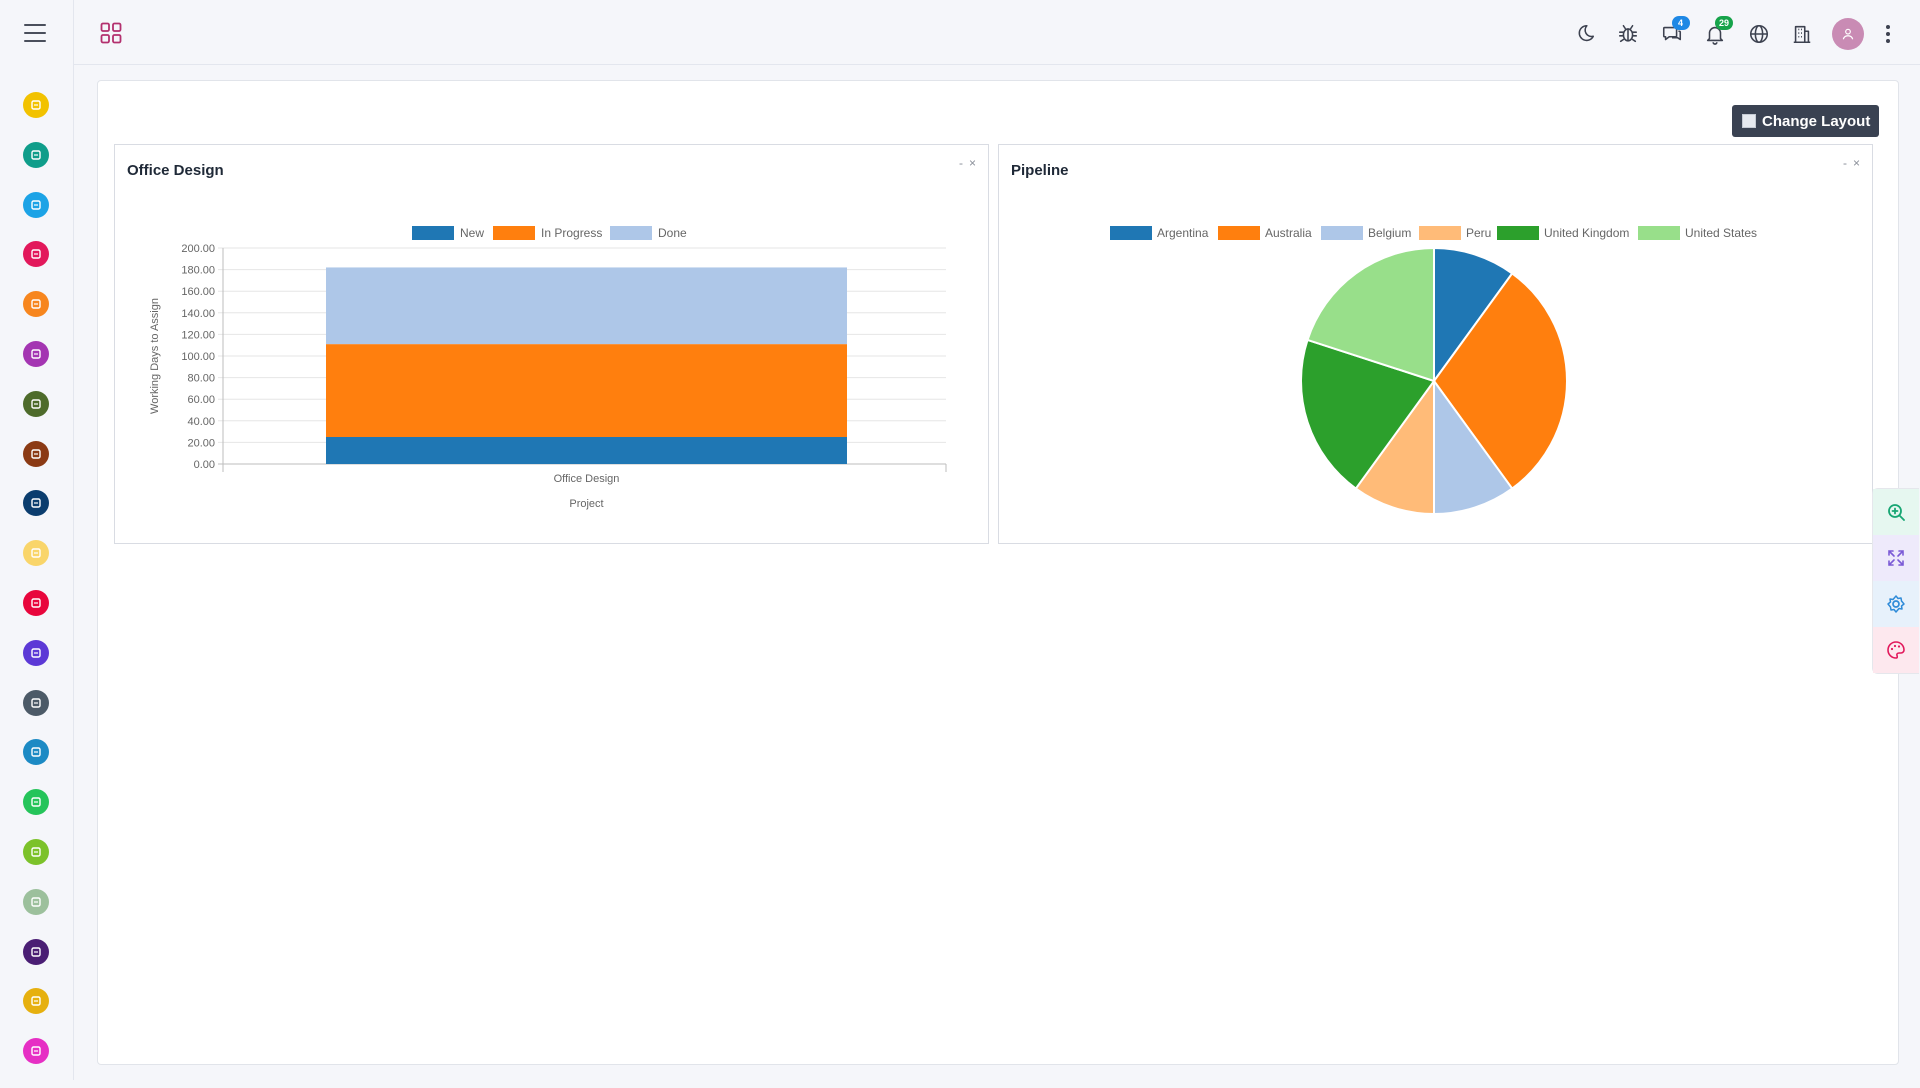 The height and width of the screenshot is (1088, 1920). Describe the element at coordinates (36, 901) in the screenshot. I see `hourglass-icon` at that location.